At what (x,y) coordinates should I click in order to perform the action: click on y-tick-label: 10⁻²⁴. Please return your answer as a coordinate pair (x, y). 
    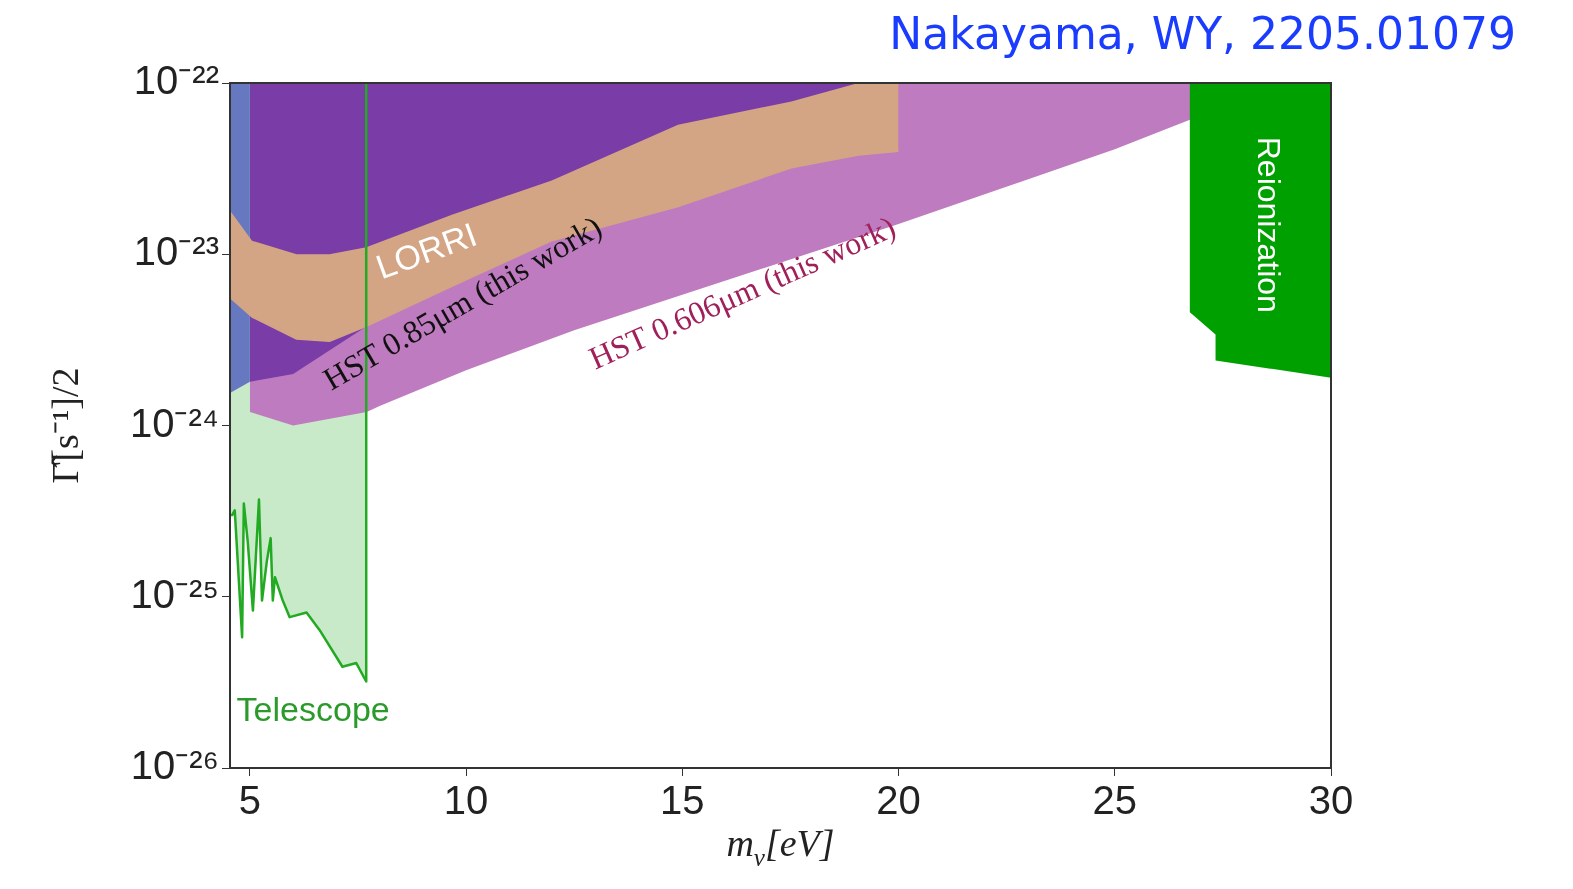
    Looking at the image, I should click on (174, 422).